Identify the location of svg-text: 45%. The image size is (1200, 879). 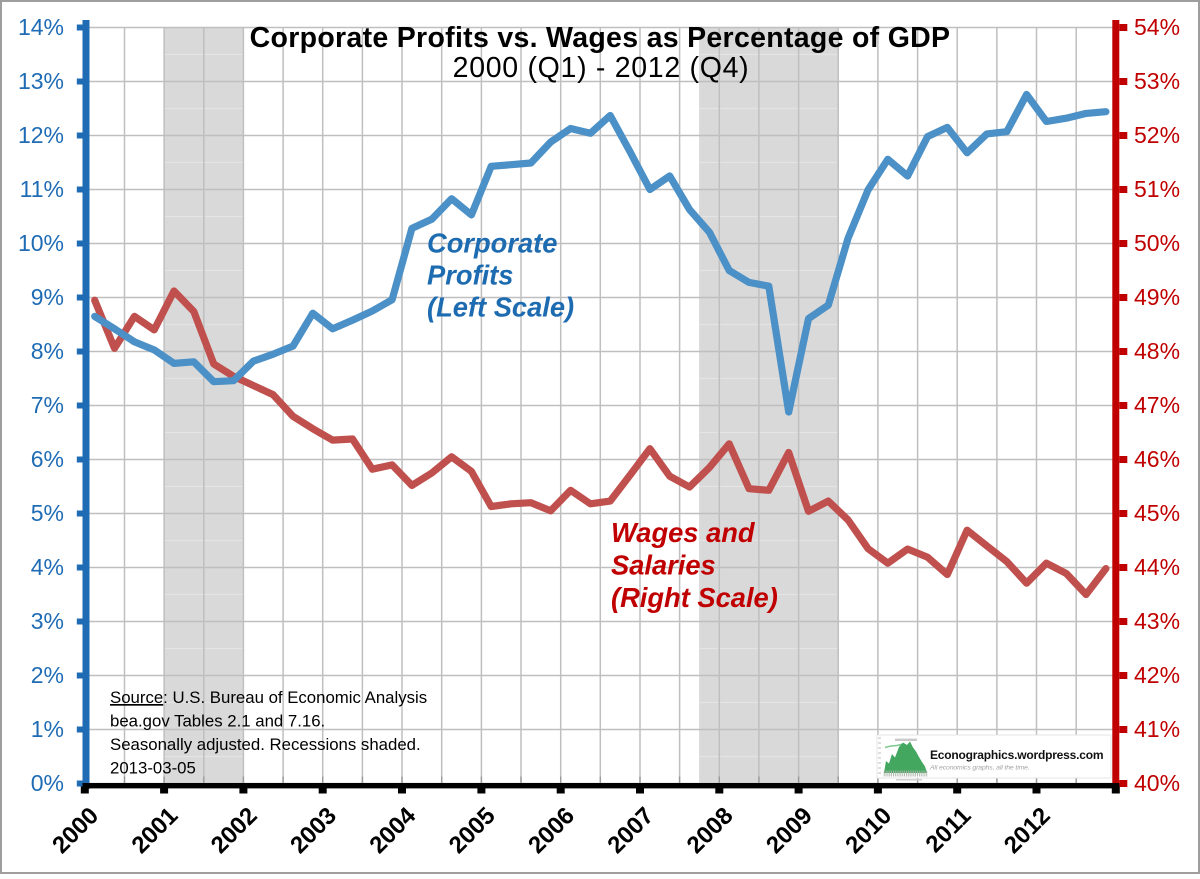
(1157, 513).